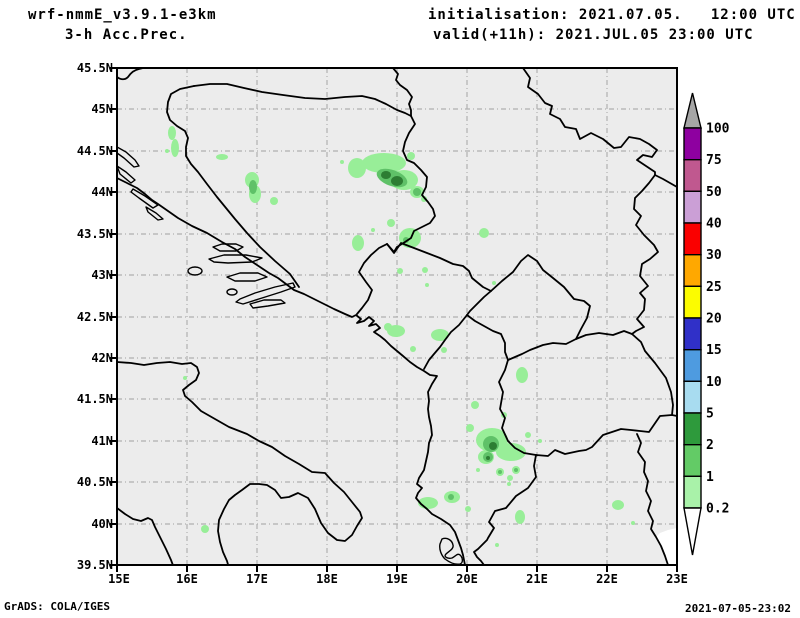 This screenshot has height=618, width=800. I want to click on init-time-label: initialisation: 2021.07.05. 12:00 UTC, so click(612, 15).